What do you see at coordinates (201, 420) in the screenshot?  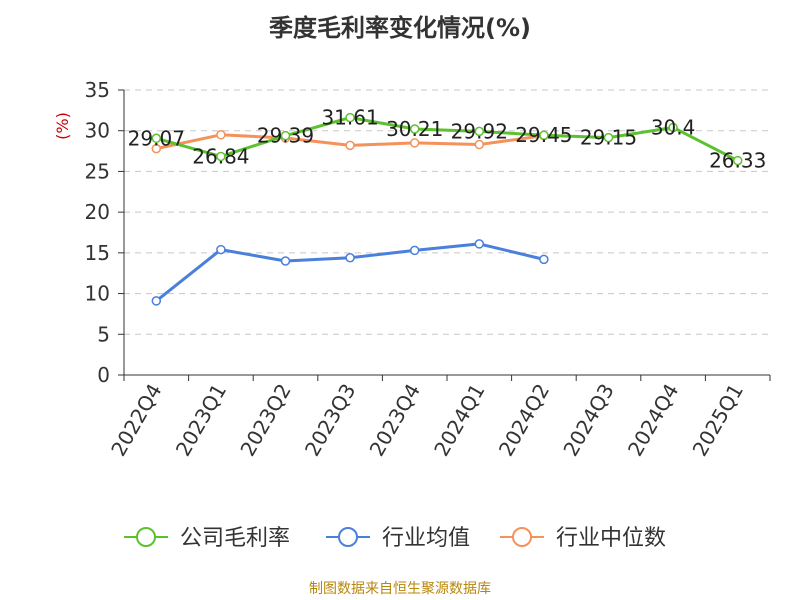 I see `x-tick-label: 2023Q1` at bounding box center [201, 420].